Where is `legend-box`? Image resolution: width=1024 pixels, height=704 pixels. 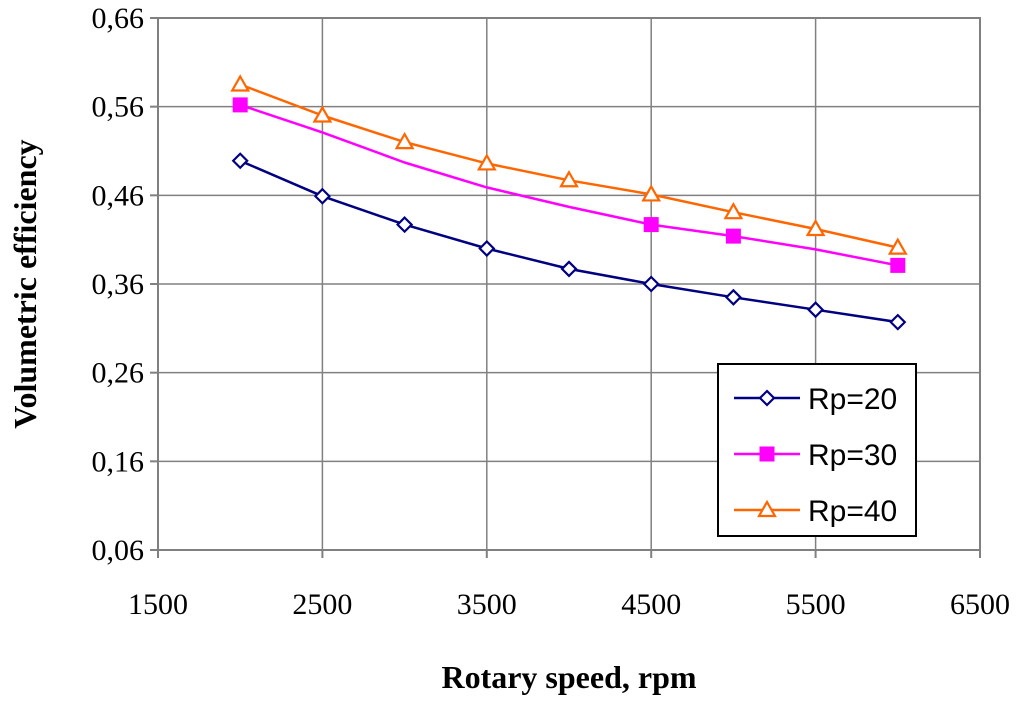 legend-box is located at coordinates (817, 450).